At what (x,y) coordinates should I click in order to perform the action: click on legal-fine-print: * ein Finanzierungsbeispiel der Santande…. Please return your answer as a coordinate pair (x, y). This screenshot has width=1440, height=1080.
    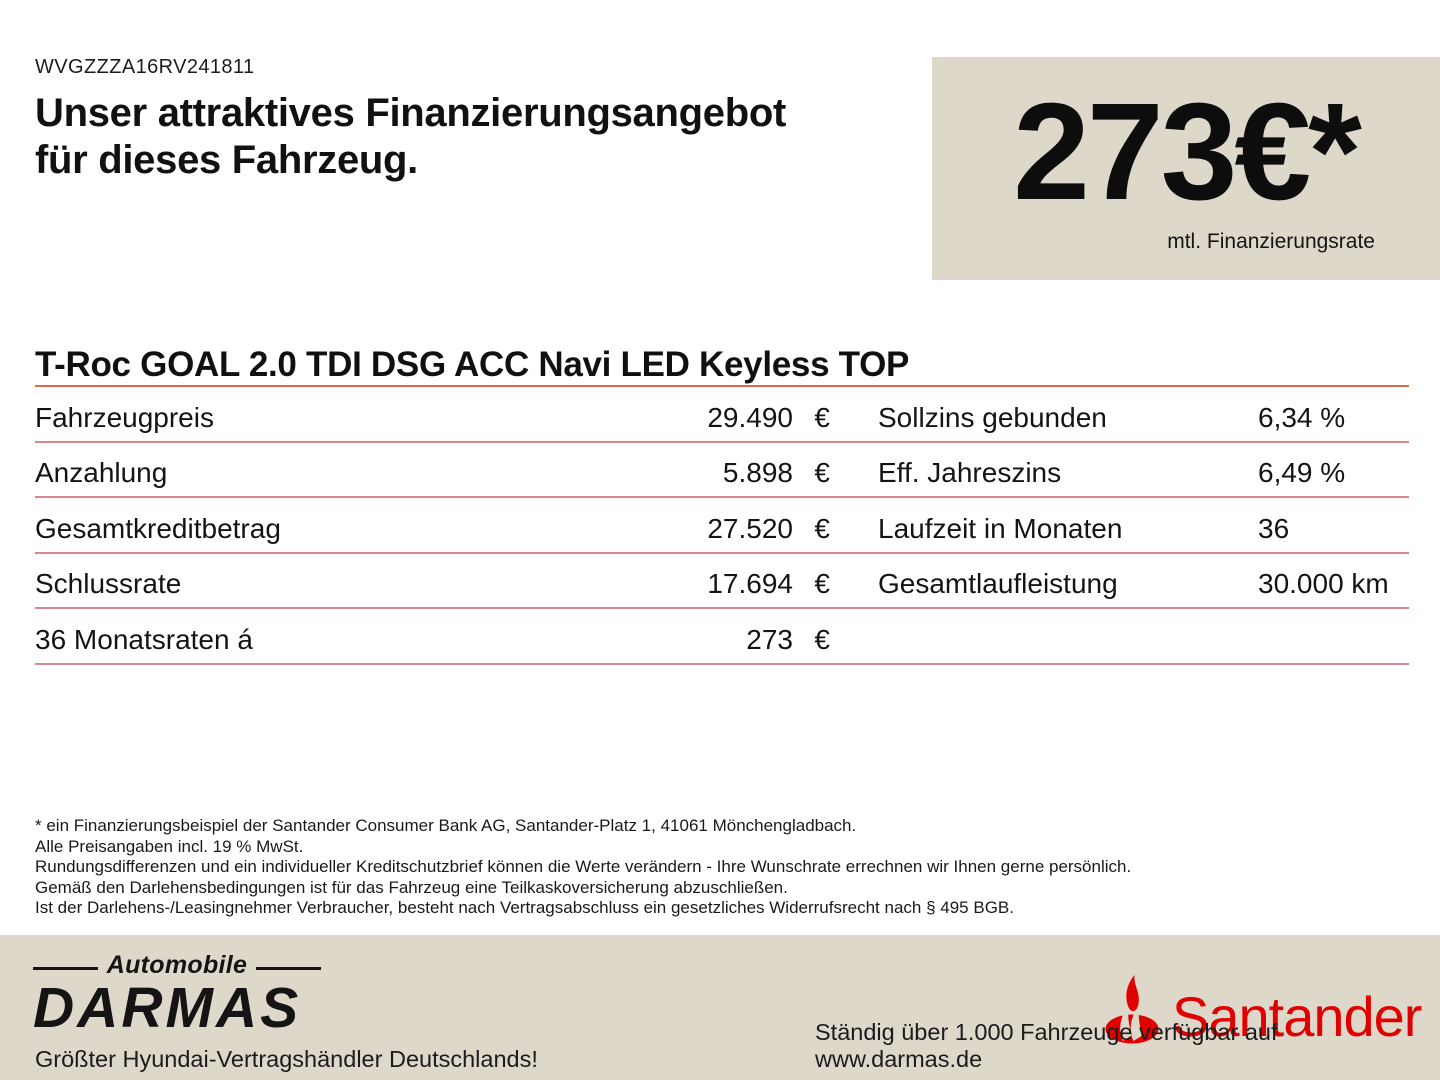
    Looking at the image, I should click on (635, 867).